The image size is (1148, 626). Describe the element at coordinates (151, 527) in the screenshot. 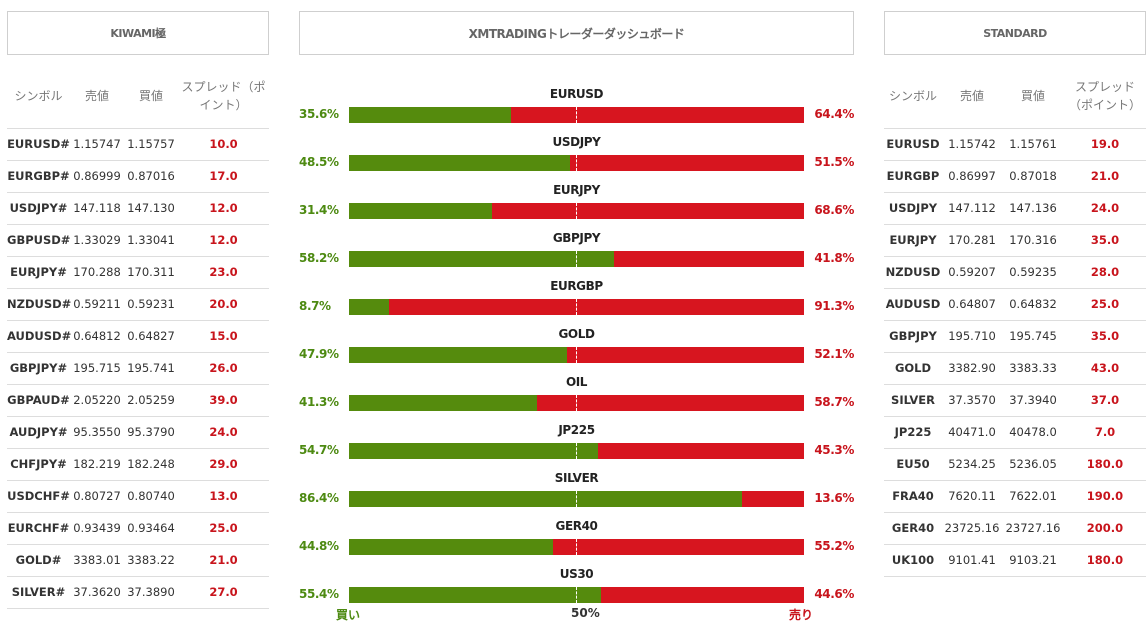

I see `ask-cell: 0.93464` at that location.